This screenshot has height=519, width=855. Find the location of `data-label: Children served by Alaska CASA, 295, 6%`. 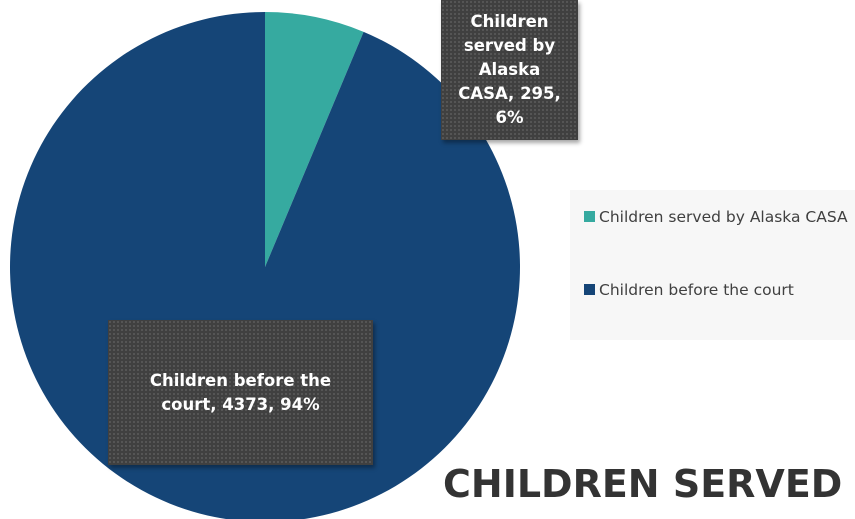

data-label: Children served by Alaska CASA, 295, 6% is located at coordinates (509, 70).